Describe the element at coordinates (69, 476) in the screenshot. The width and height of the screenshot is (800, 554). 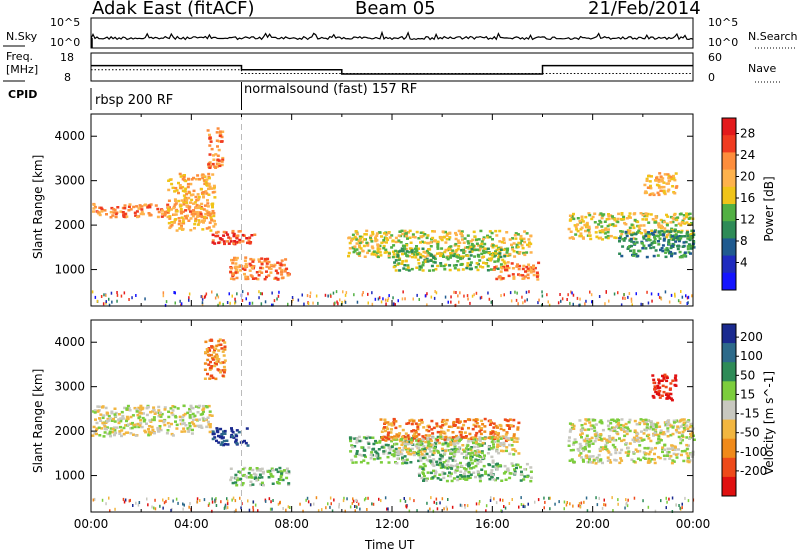
I see `velocity-ytick-label: 1000` at that location.